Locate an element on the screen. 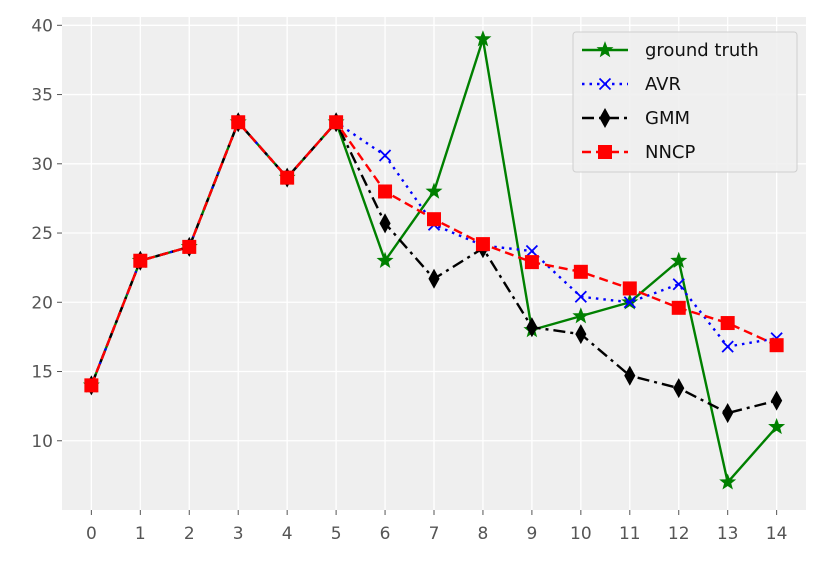  x-tick-label: 6 is located at coordinates (385, 534).